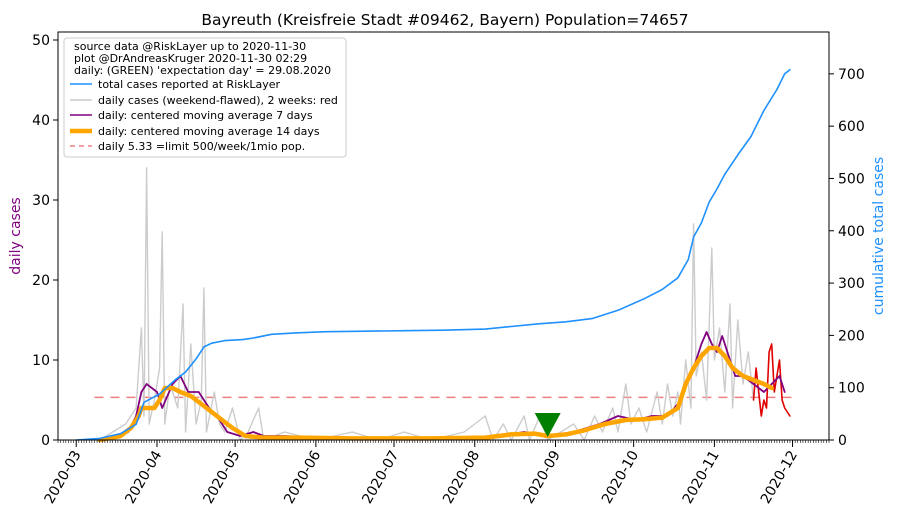 This screenshot has height=516, width=897. Describe the element at coordinates (302, 477) in the screenshot. I see `x-tick-label: 2020-06` at that location.